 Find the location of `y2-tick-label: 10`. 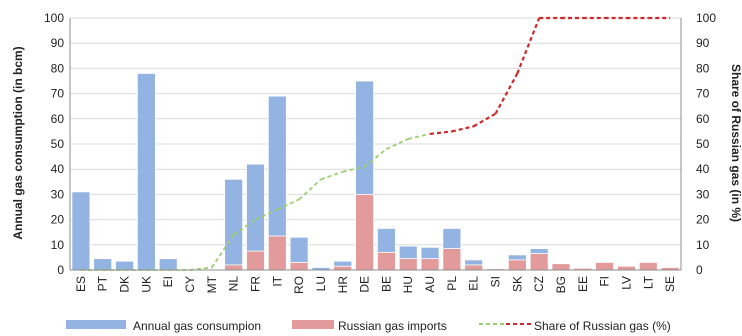

y2-tick-label: 10 is located at coordinates (703, 245).